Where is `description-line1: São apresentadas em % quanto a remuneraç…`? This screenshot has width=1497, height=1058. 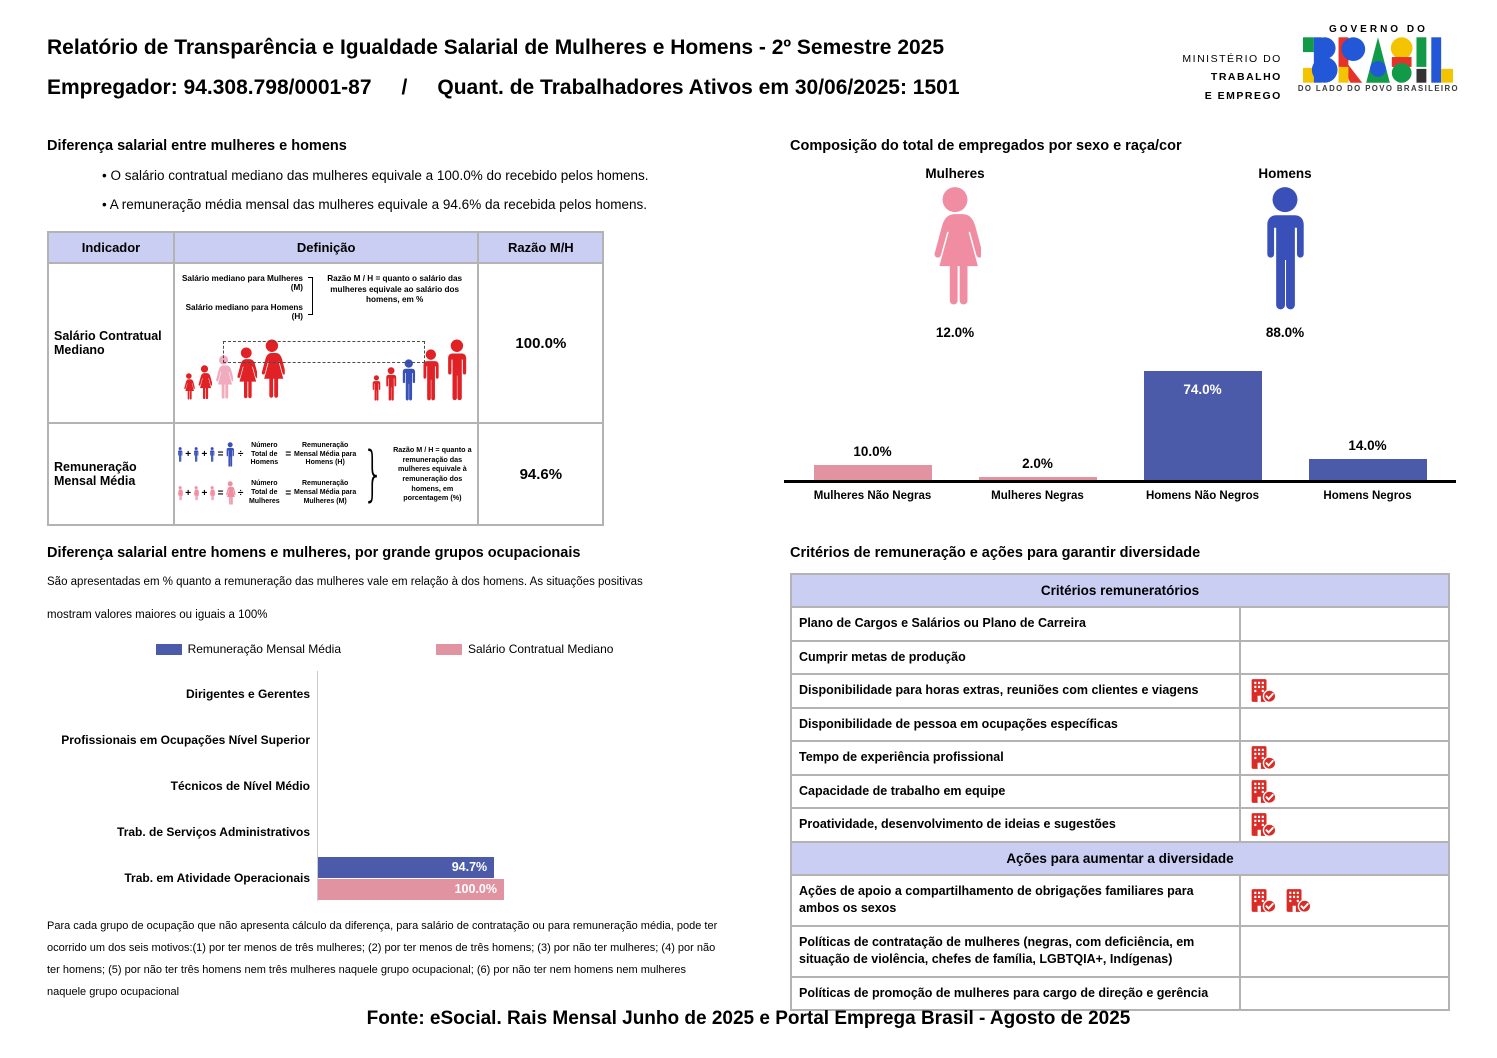 description-line1: São apresentadas em % quanto a remuneraç… is located at coordinates (345, 582).